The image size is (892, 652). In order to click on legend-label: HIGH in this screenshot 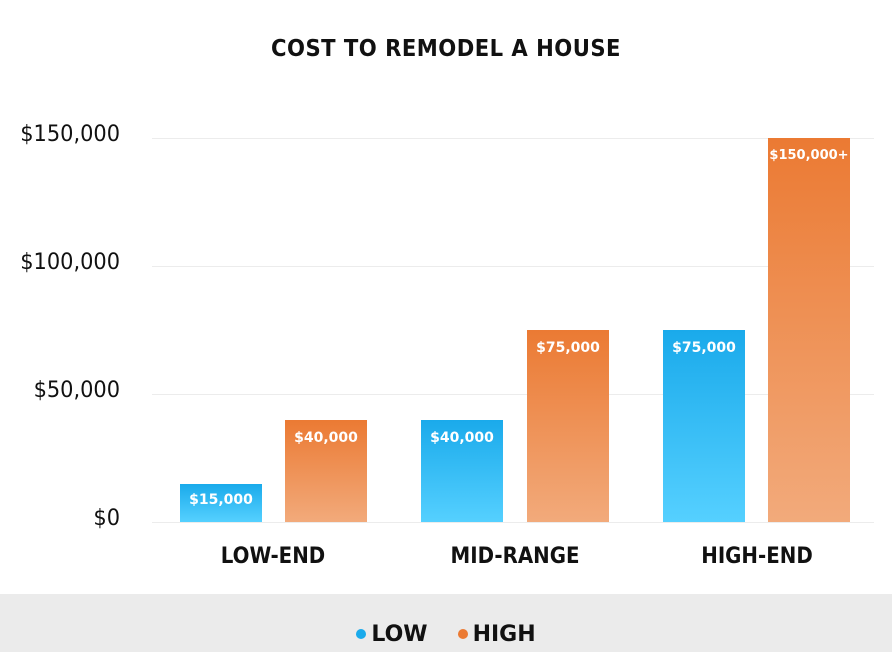, I will do `click(504, 634)`.